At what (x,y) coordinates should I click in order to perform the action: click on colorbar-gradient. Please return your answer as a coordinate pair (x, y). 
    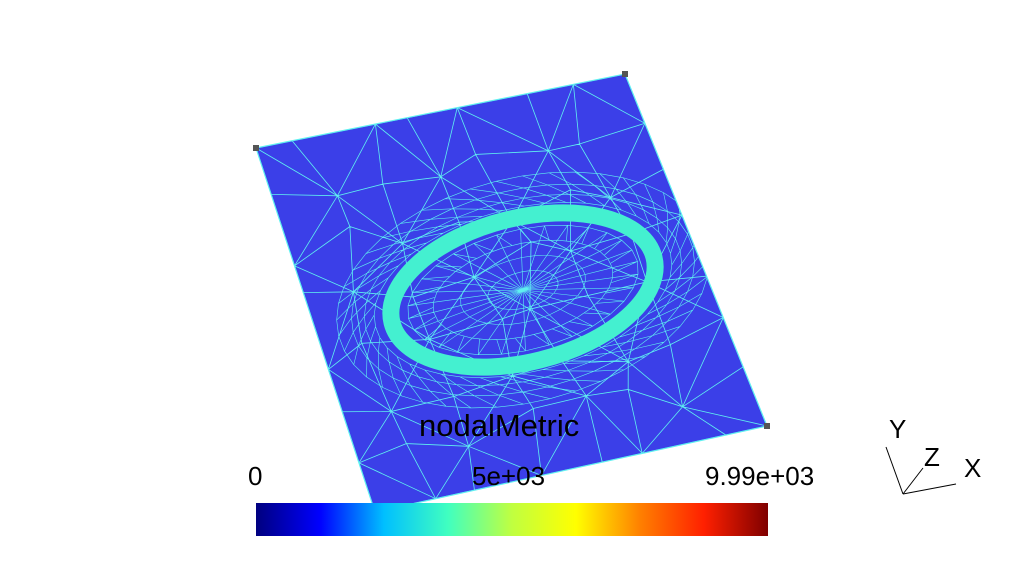
    Looking at the image, I should click on (512, 519).